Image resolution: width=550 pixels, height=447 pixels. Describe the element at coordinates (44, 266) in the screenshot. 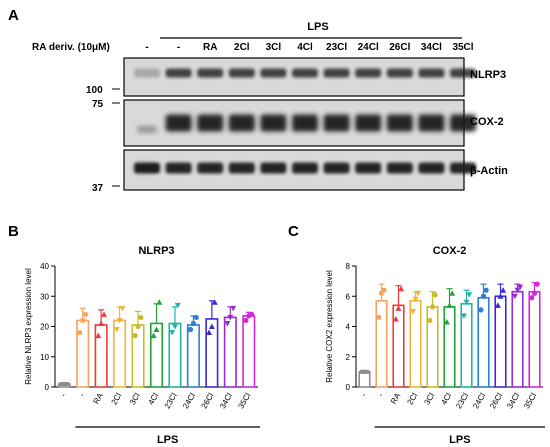

I see `y-tick-label: 40` at that location.